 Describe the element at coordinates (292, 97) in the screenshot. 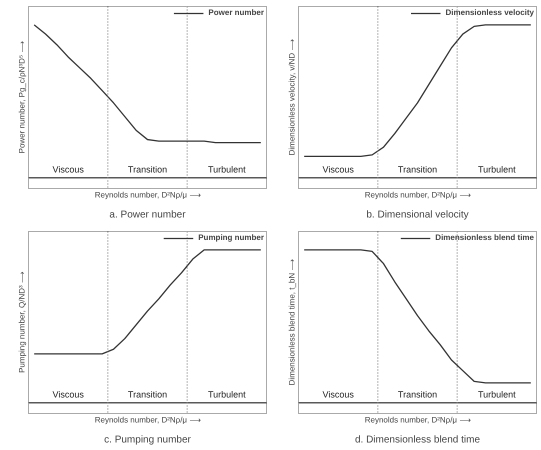

I see `y-axis-title: Dimensionless velocity, v/ND ⟶` at that location.